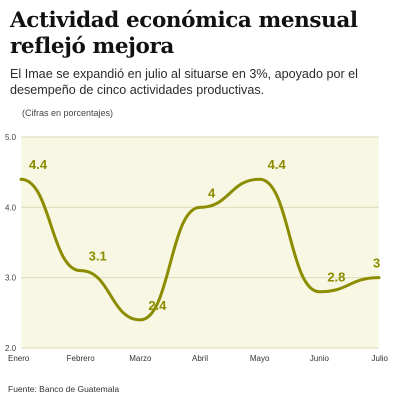 Image resolution: width=400 pixels, height=400 pixels. Describe the element at coordinates (11, 137) in the screenshot. I see `y-tick-label-3: 5.0` at that location.